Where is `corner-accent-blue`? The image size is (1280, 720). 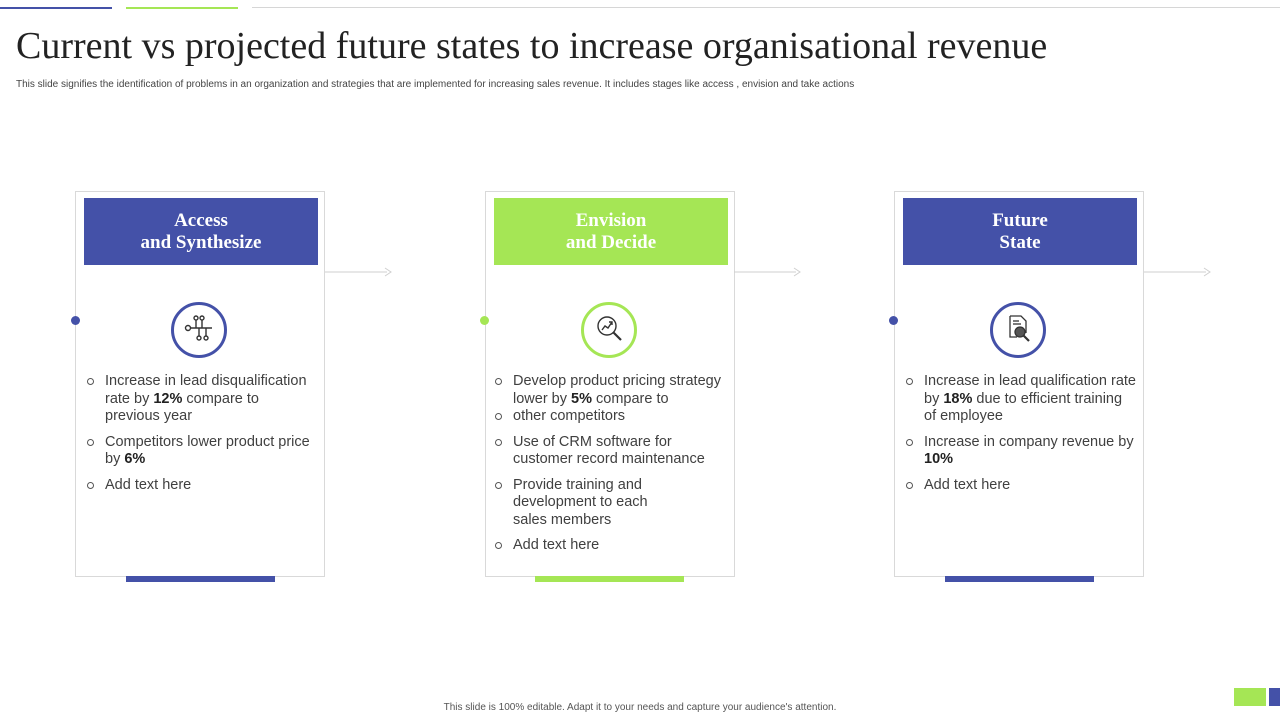 corner-accent-blue is located at coordinates (1274, 697).